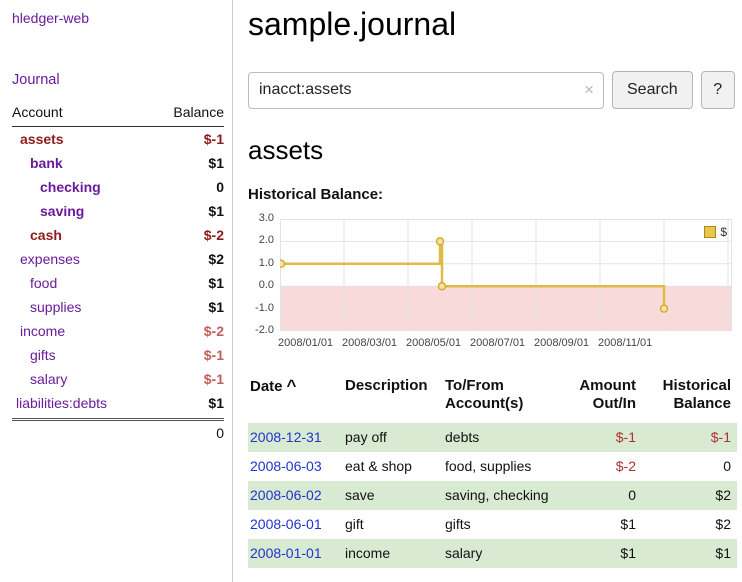 The height and width of the screenshot is (582, 742). Describe the element at coordinates (286, 437) in the screenshot. I see `transaction-date-link: 2008-12-31` at that location.